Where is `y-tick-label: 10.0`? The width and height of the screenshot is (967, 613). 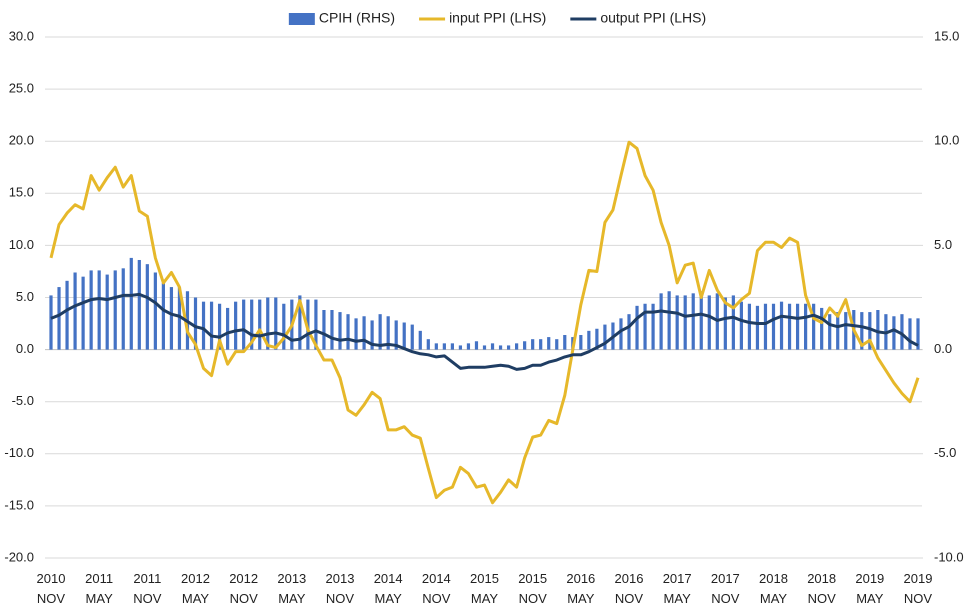 y-tick-label: 10.0 is located at coordinates (21, 244).